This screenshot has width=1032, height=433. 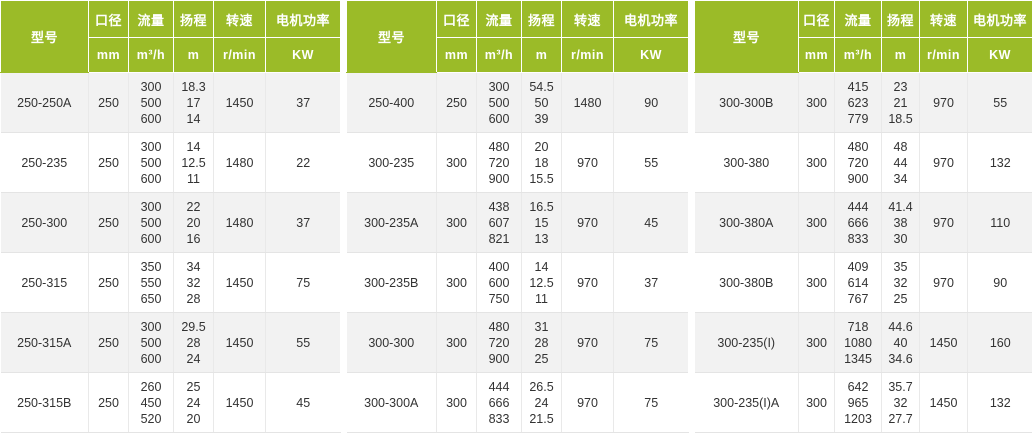 What do you see at coordinates (901, 163) in the screenshot?
I see `cell-head: 48 44 34` at bounding box center [901, 163].